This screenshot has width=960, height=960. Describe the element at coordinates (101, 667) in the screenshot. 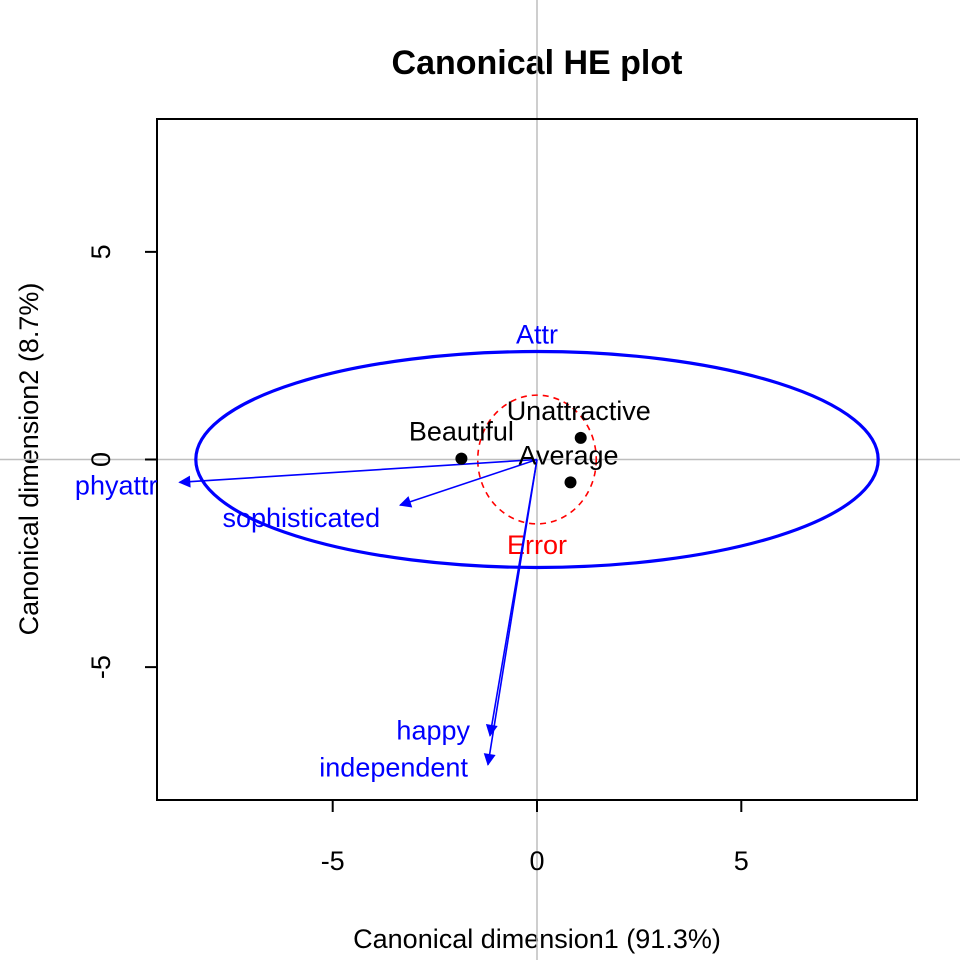

I see `y-tick-label: -5` at that location.